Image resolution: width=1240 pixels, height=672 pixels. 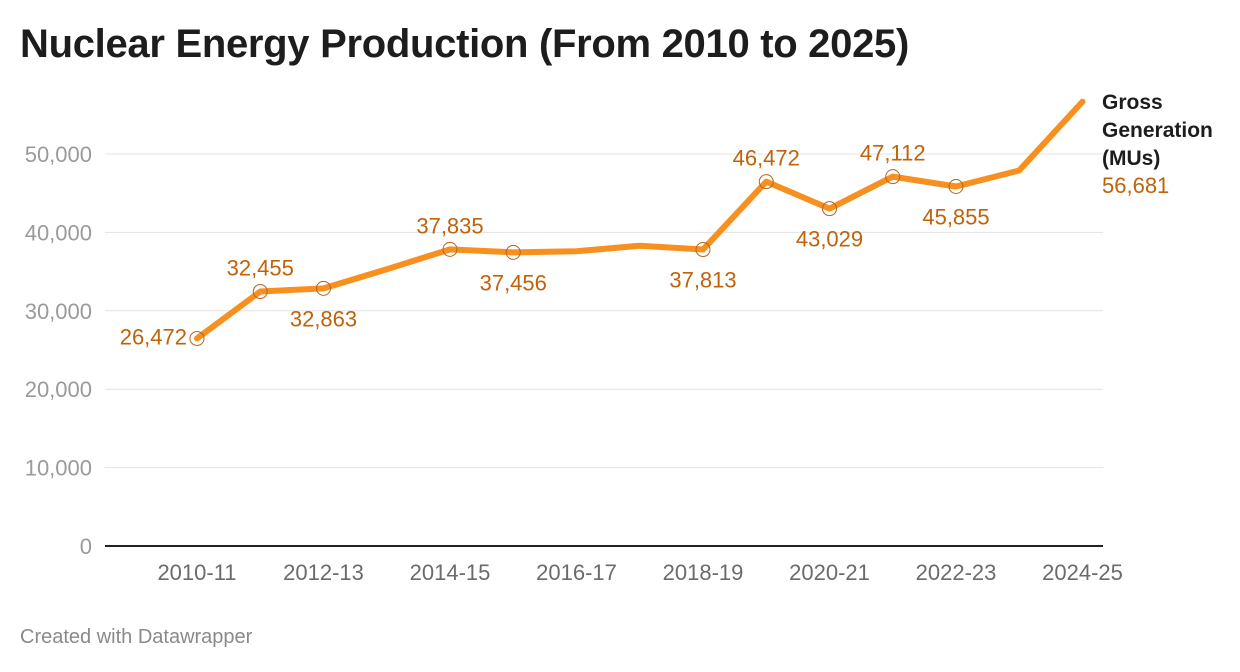 What do you see at coordinates (86, 546) in the screenshot?
I see `y-tick-label: 0` at bounding box center [86, 546].